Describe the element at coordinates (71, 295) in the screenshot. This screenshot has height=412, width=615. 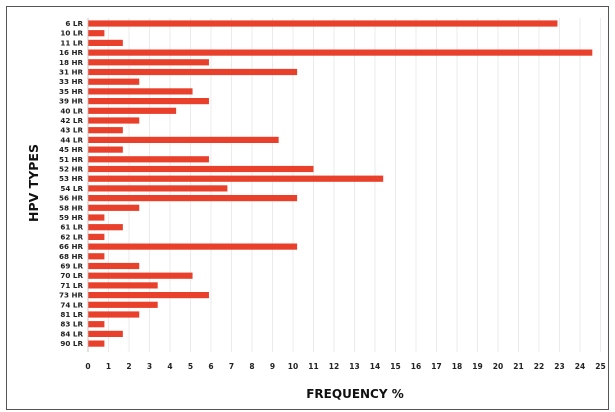
I see `category-label: 73 HR` at that location.